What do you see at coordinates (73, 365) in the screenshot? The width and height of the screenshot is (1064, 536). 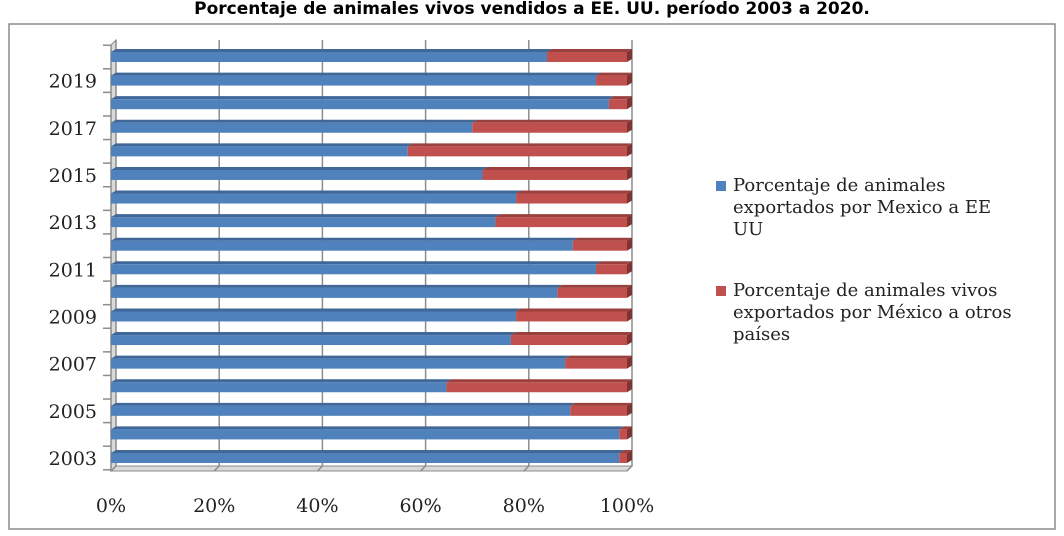 I see `y-tick-label: 2007` at bounding box center [73, 365].